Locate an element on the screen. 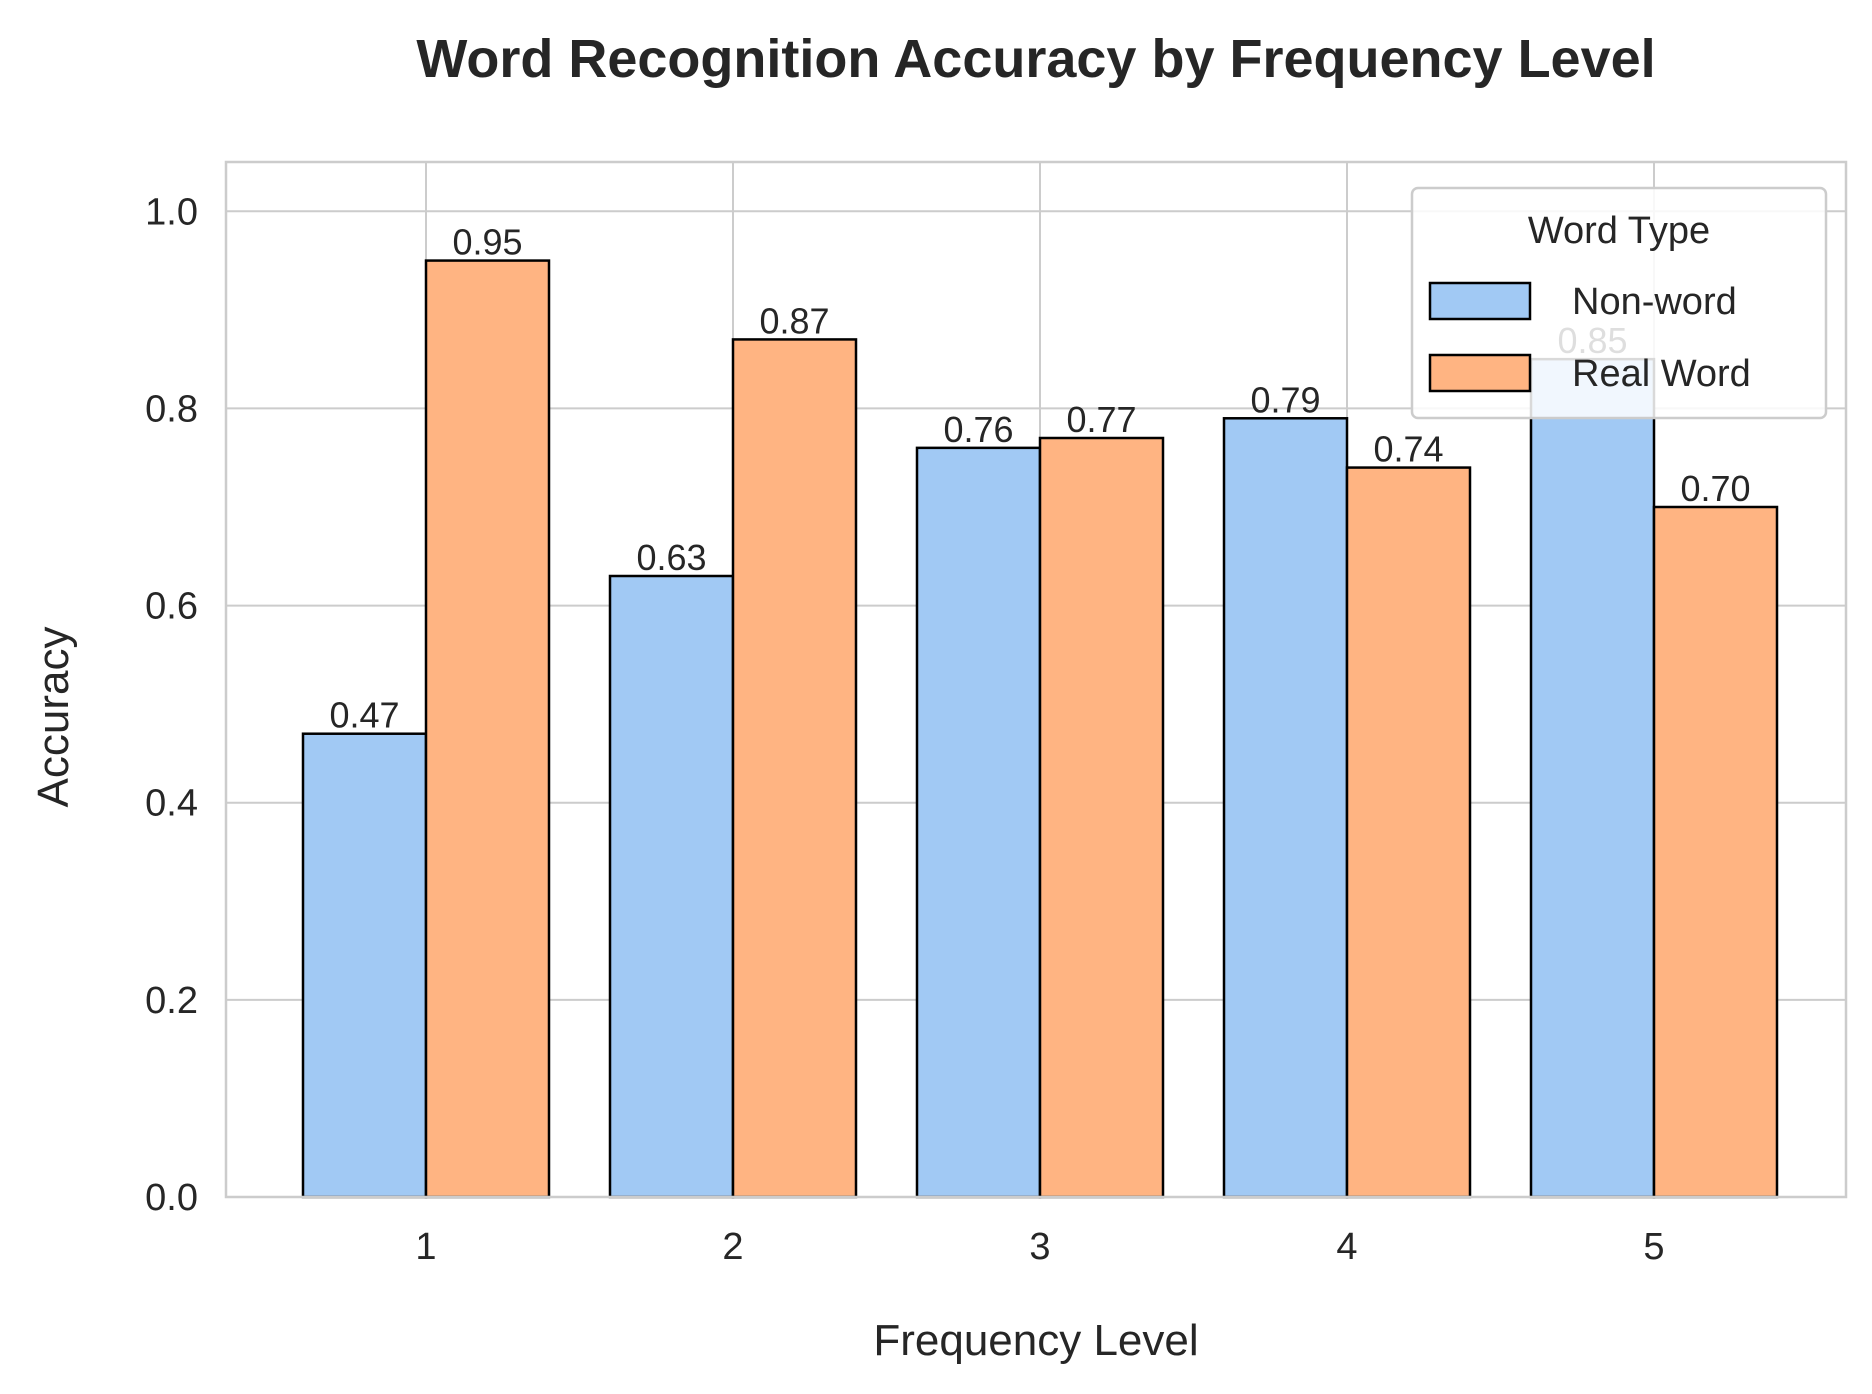 This screenshot has width=1872, height=1394. legend-title: Word Type is located at coordinates (1619, 231).